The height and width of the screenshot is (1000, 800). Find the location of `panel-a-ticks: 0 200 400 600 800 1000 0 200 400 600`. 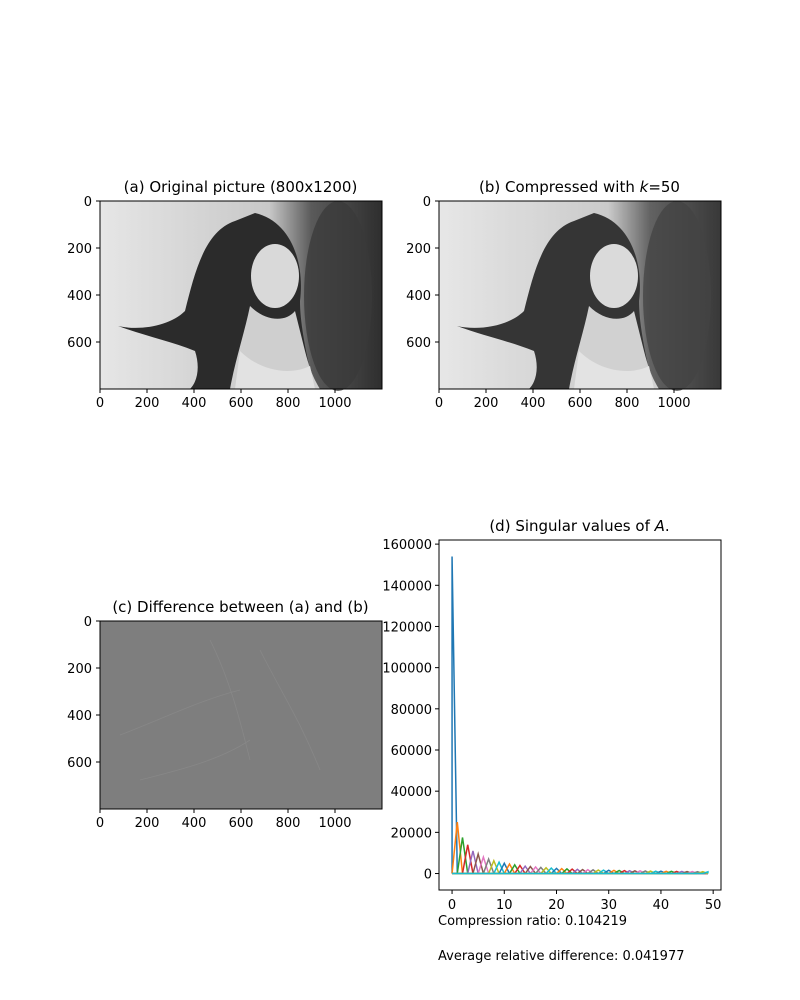

panel-a-ticks: 0 200 400 600 800 1000 0 200 400 600 is located at coordinates (209, 303).